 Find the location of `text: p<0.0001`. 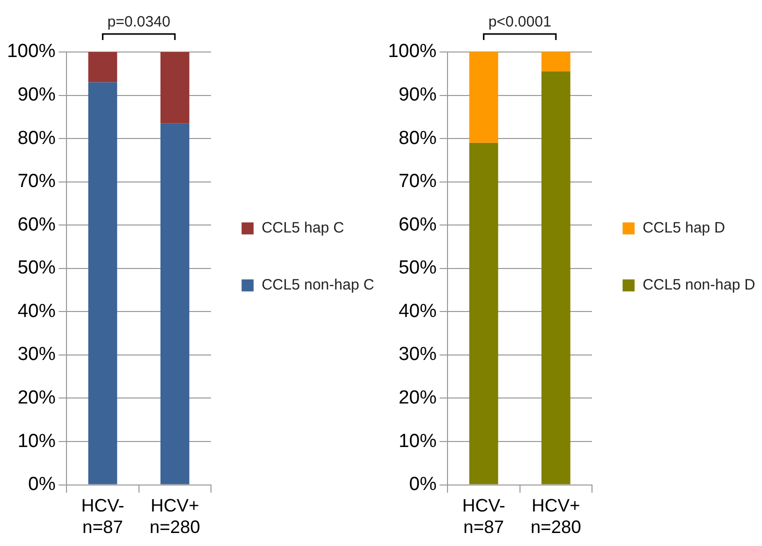

text: p<0.0001 is located at coordinates (520, 22).